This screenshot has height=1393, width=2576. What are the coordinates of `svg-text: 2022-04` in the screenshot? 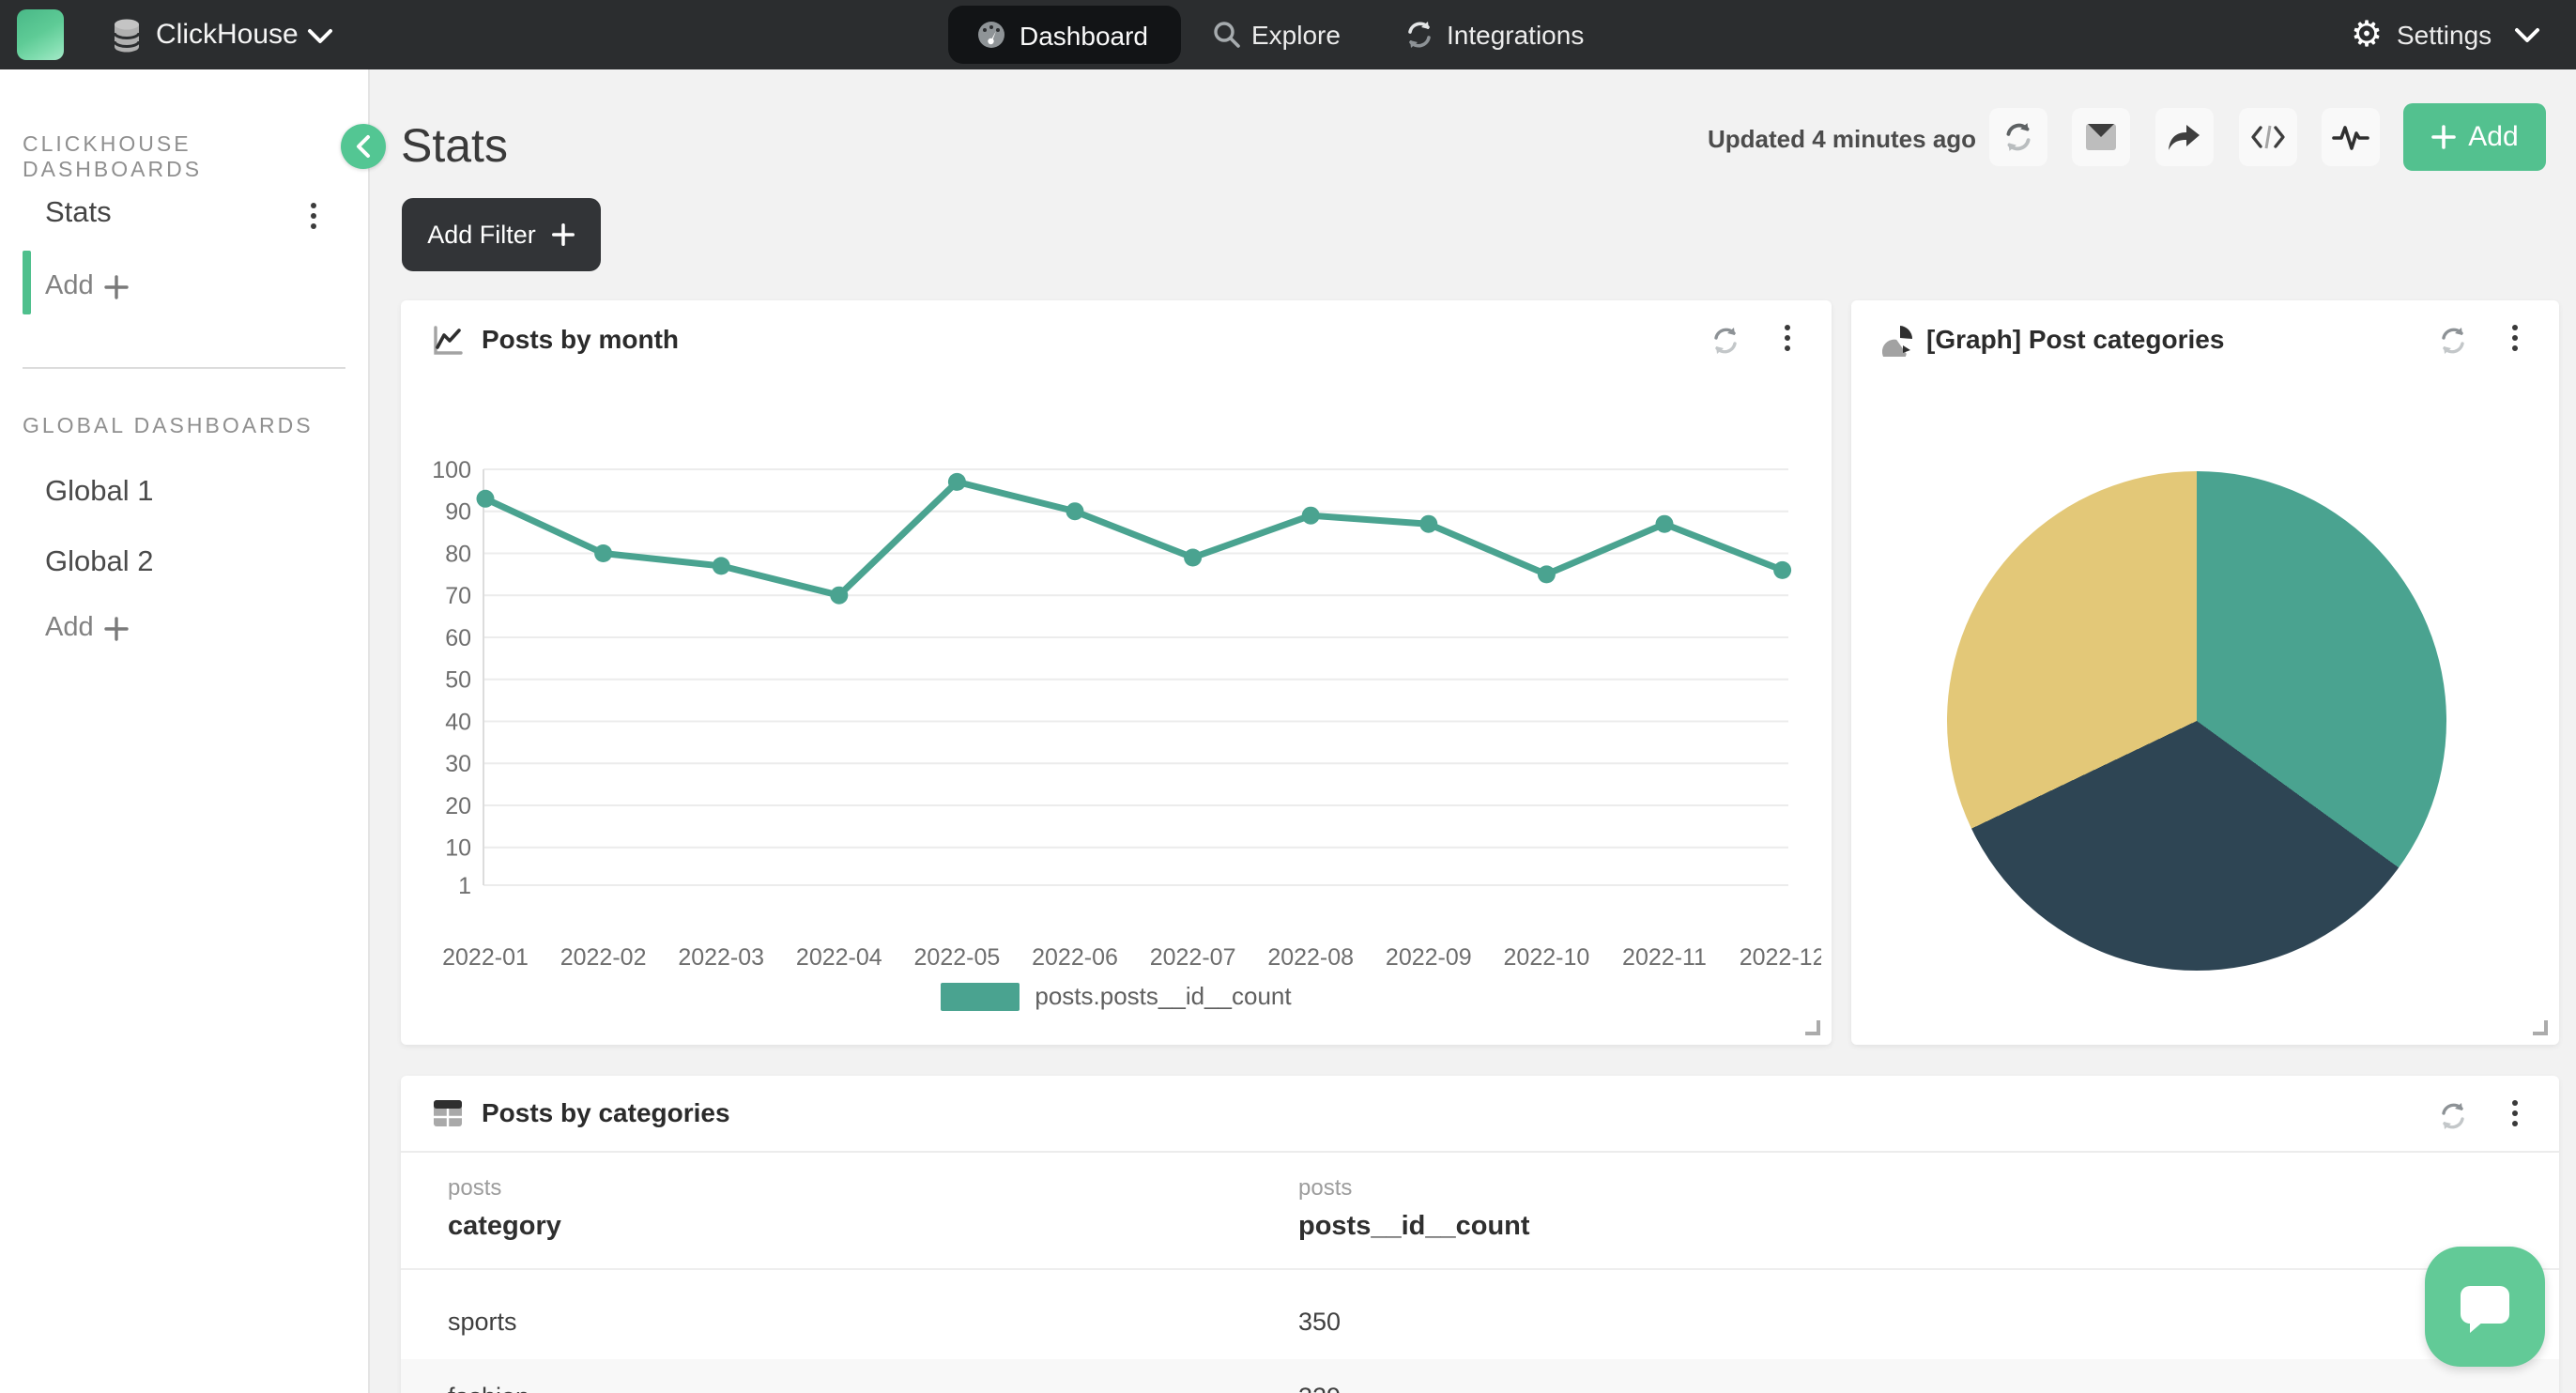 It's located at (839, 957).